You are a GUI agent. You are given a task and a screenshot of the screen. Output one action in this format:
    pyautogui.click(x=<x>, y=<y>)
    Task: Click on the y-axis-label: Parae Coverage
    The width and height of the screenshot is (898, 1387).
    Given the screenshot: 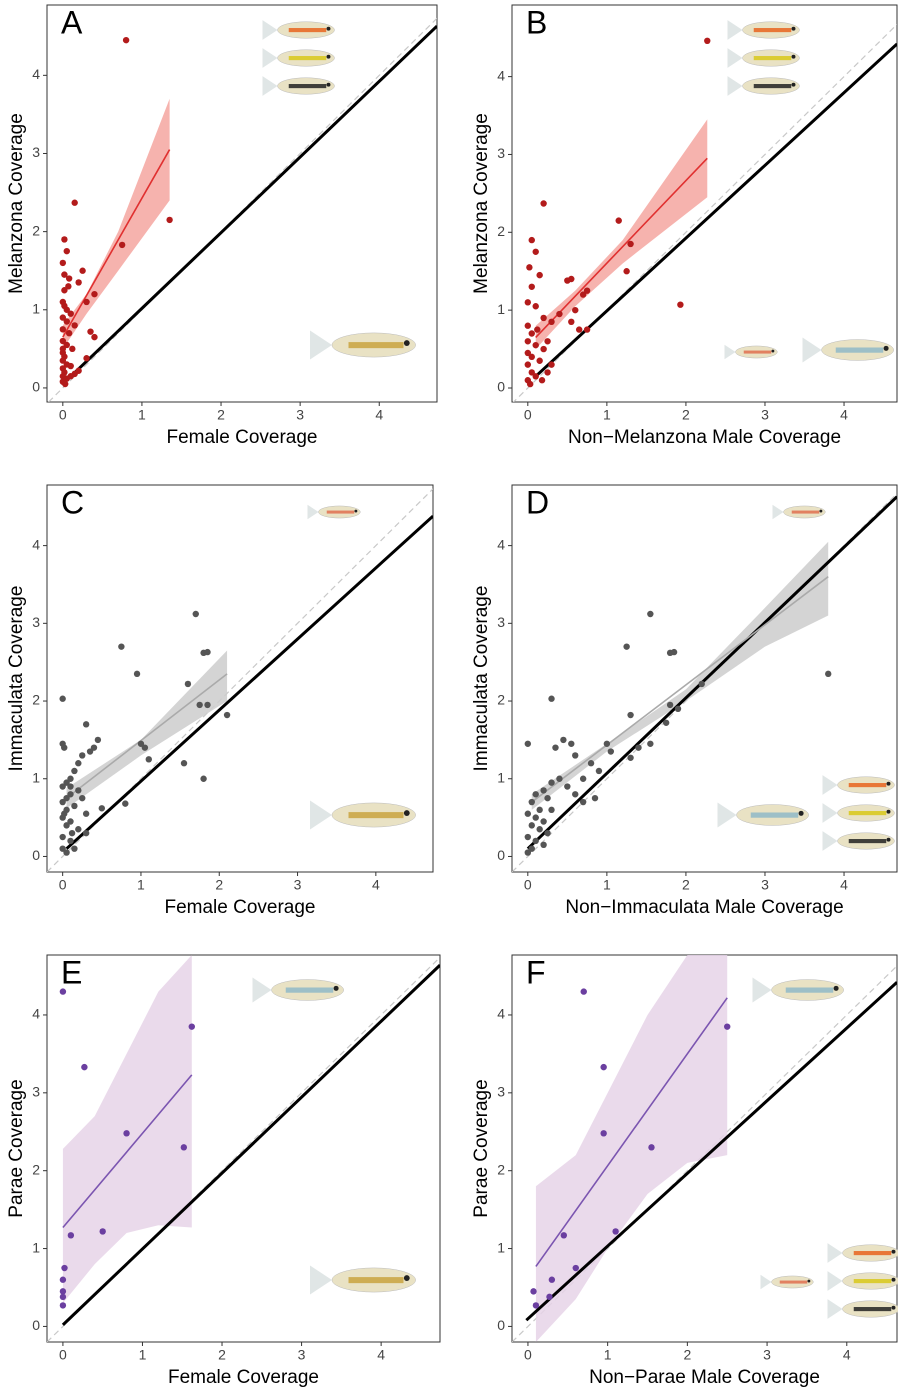 What is the action you would take?
    pyautogui.click(x=481, y=1148)
    